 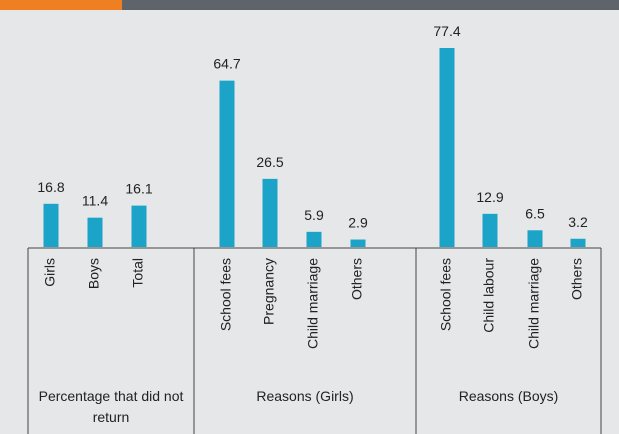 What do you see at coordinates (61, 5) in the screenshot?
I see `accent-strip` at bounding box center [61, 5].